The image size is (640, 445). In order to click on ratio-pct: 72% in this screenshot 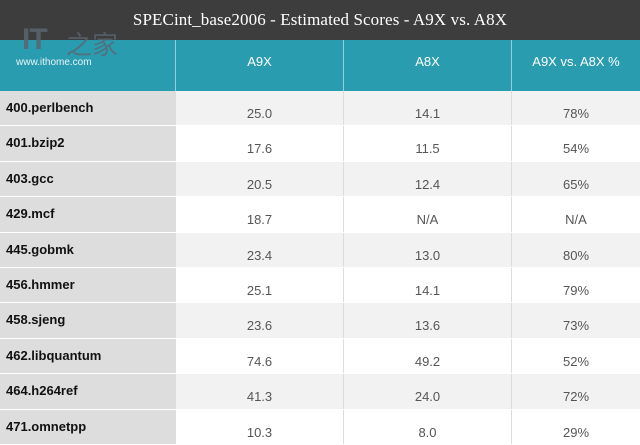, I will do `click(575, 391)`.